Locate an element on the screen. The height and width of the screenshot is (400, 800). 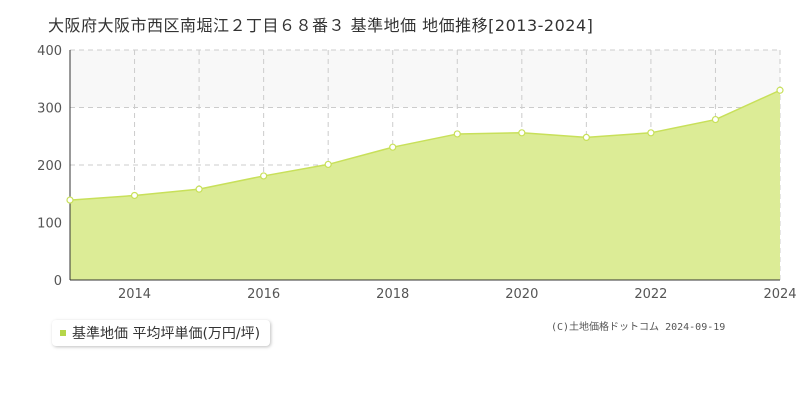
x-tick-label: 2016 is located at coordinates (263, 294).